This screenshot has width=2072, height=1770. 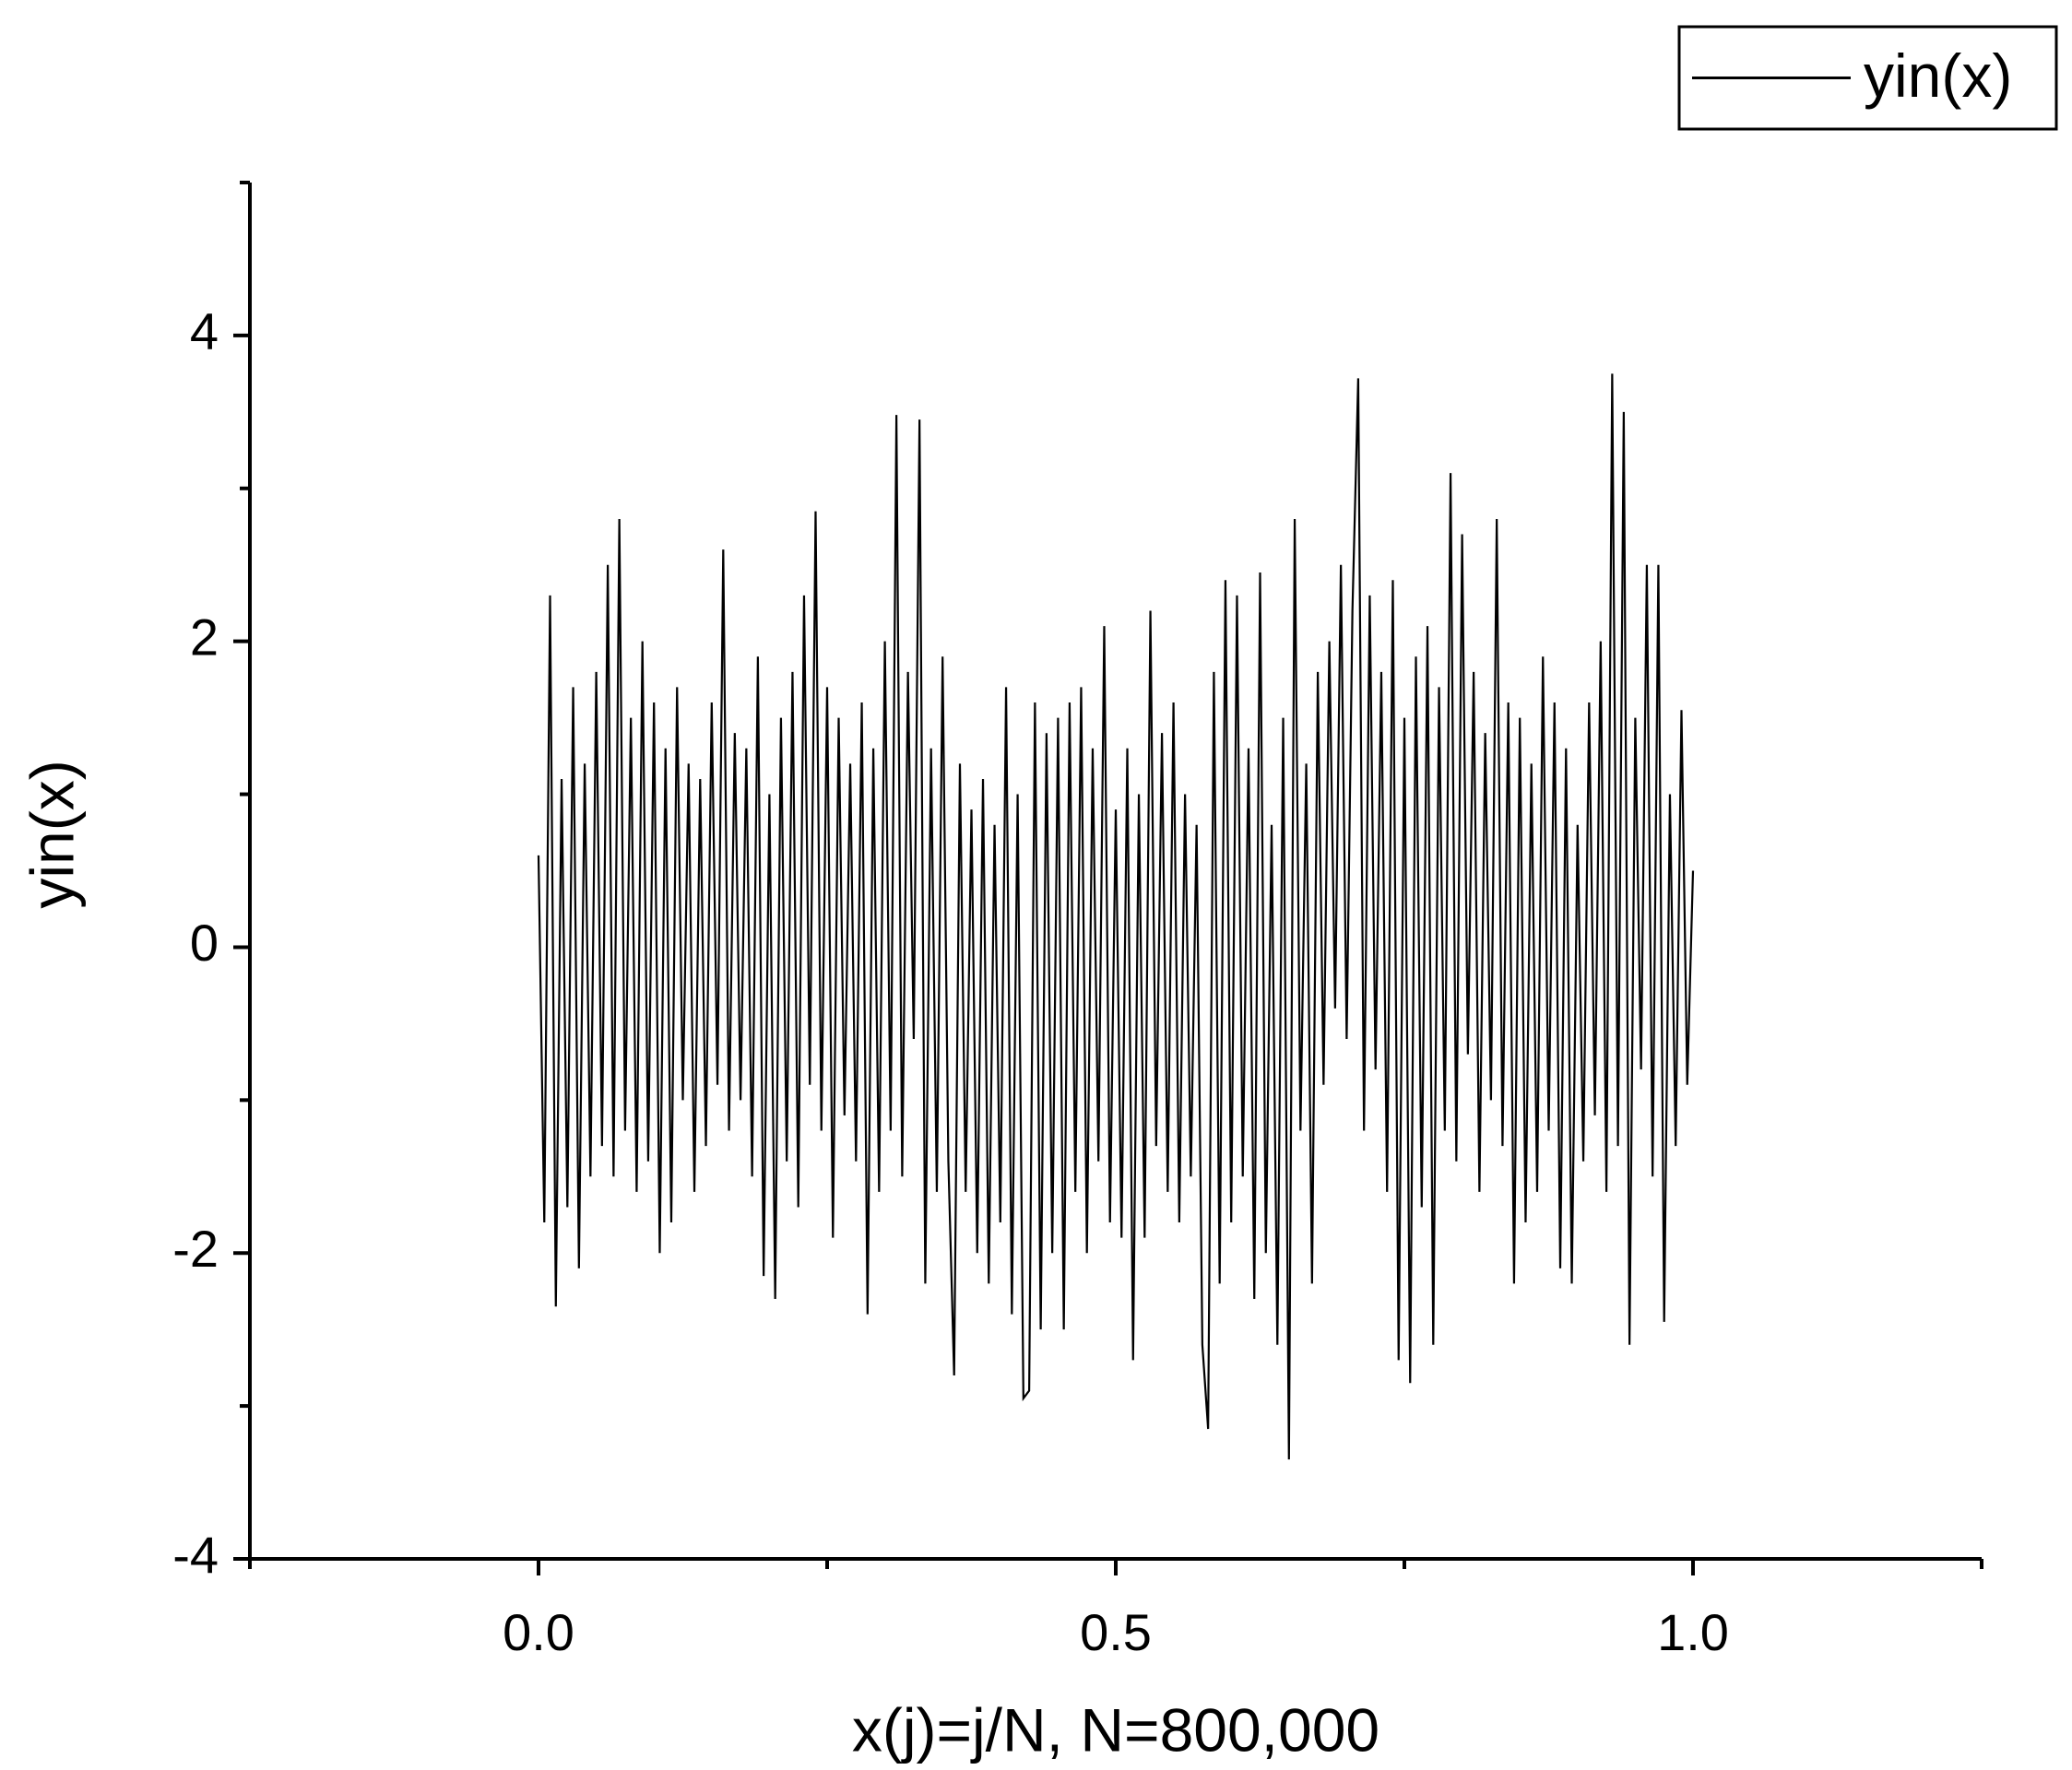 What do you see at coordinates (1938, 75) in the screenshot?
I see `legend-label: yin(x)` at bounding box center [1938, 75].